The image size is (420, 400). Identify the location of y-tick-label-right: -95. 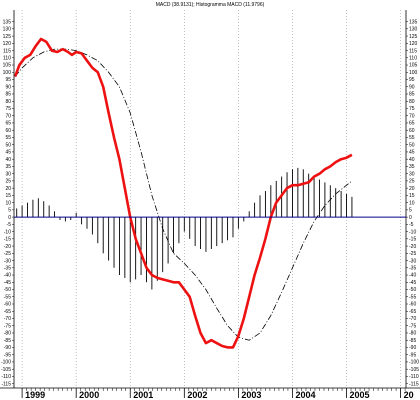
(412, 355).